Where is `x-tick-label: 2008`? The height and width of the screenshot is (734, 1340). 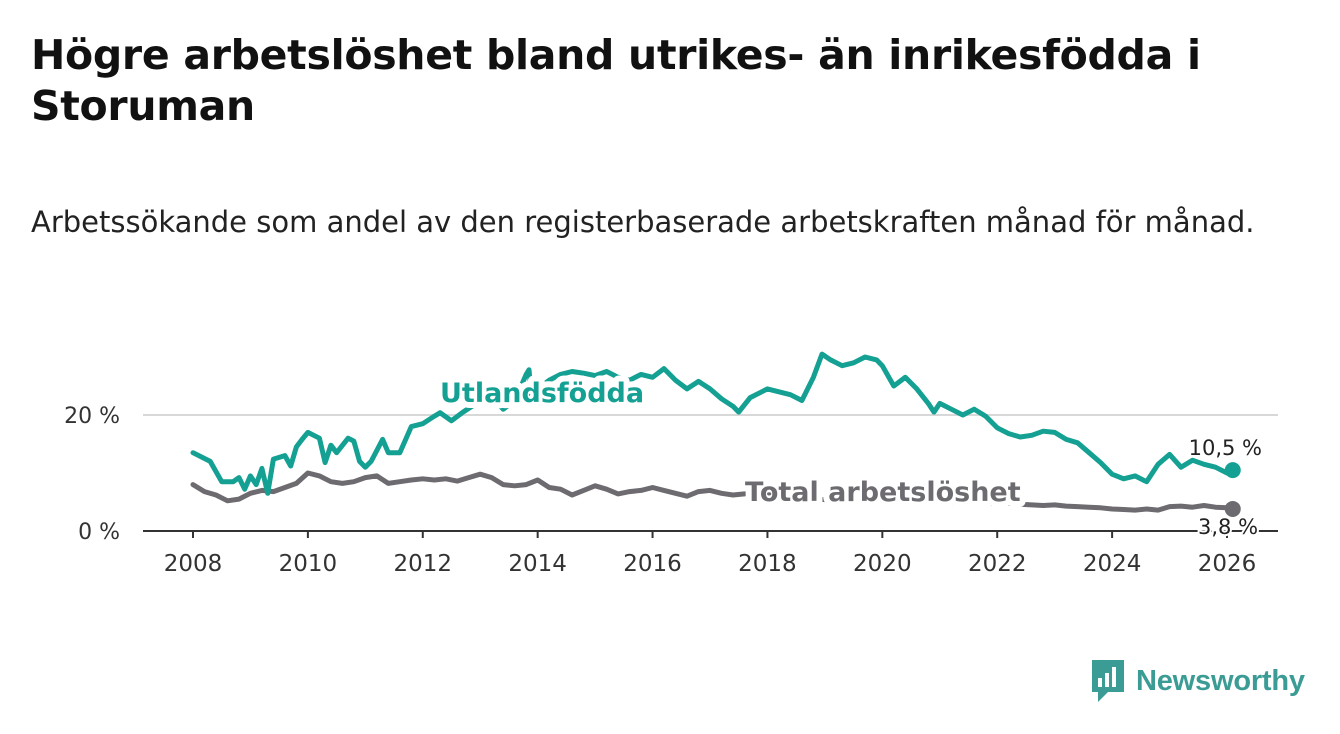
x-tick-label: 2008 is located at coordinates (193, 564).